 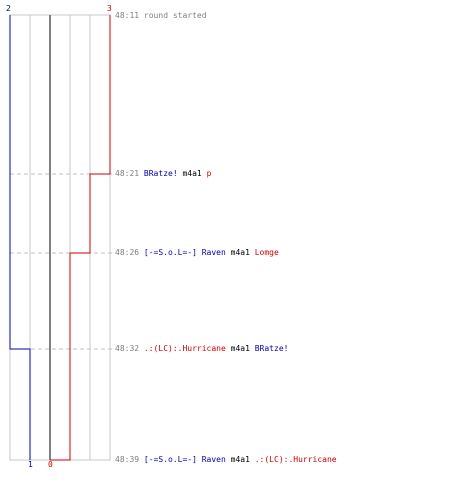 I want to click on event-note: round started, so click(x=175, y=15).